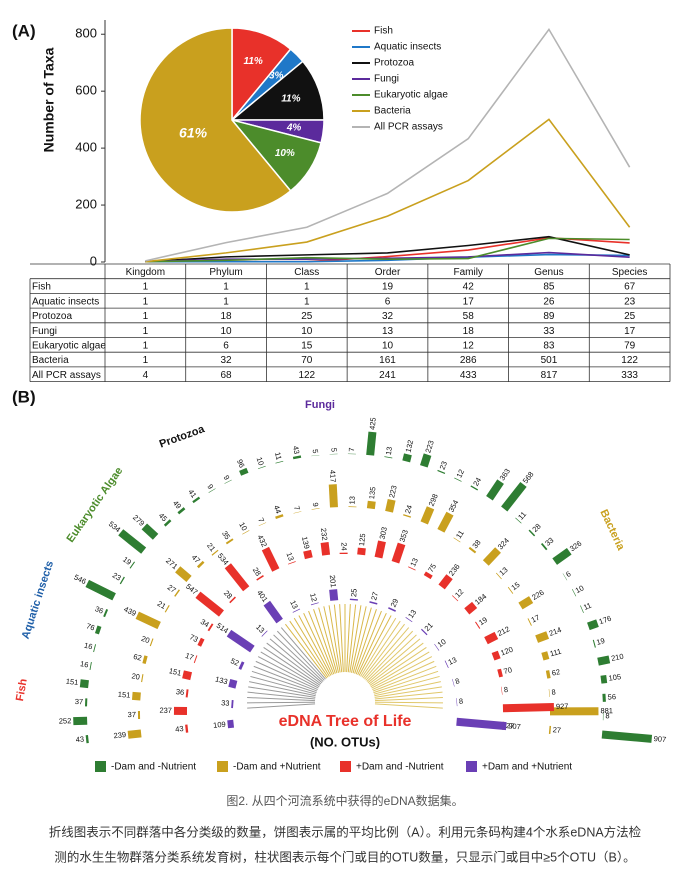 Image resolution: width=690 pixels, height=886 pixels. What do you see at coordinates (549, 634) in the screenshot?
I see `bar-group: 214` at bounding box center [549, 634].